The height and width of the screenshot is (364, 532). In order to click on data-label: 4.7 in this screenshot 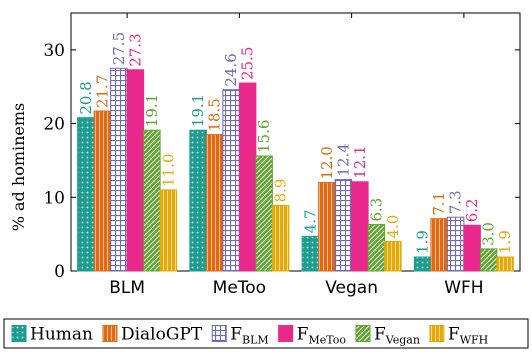, I will do `click(310, 221)`.